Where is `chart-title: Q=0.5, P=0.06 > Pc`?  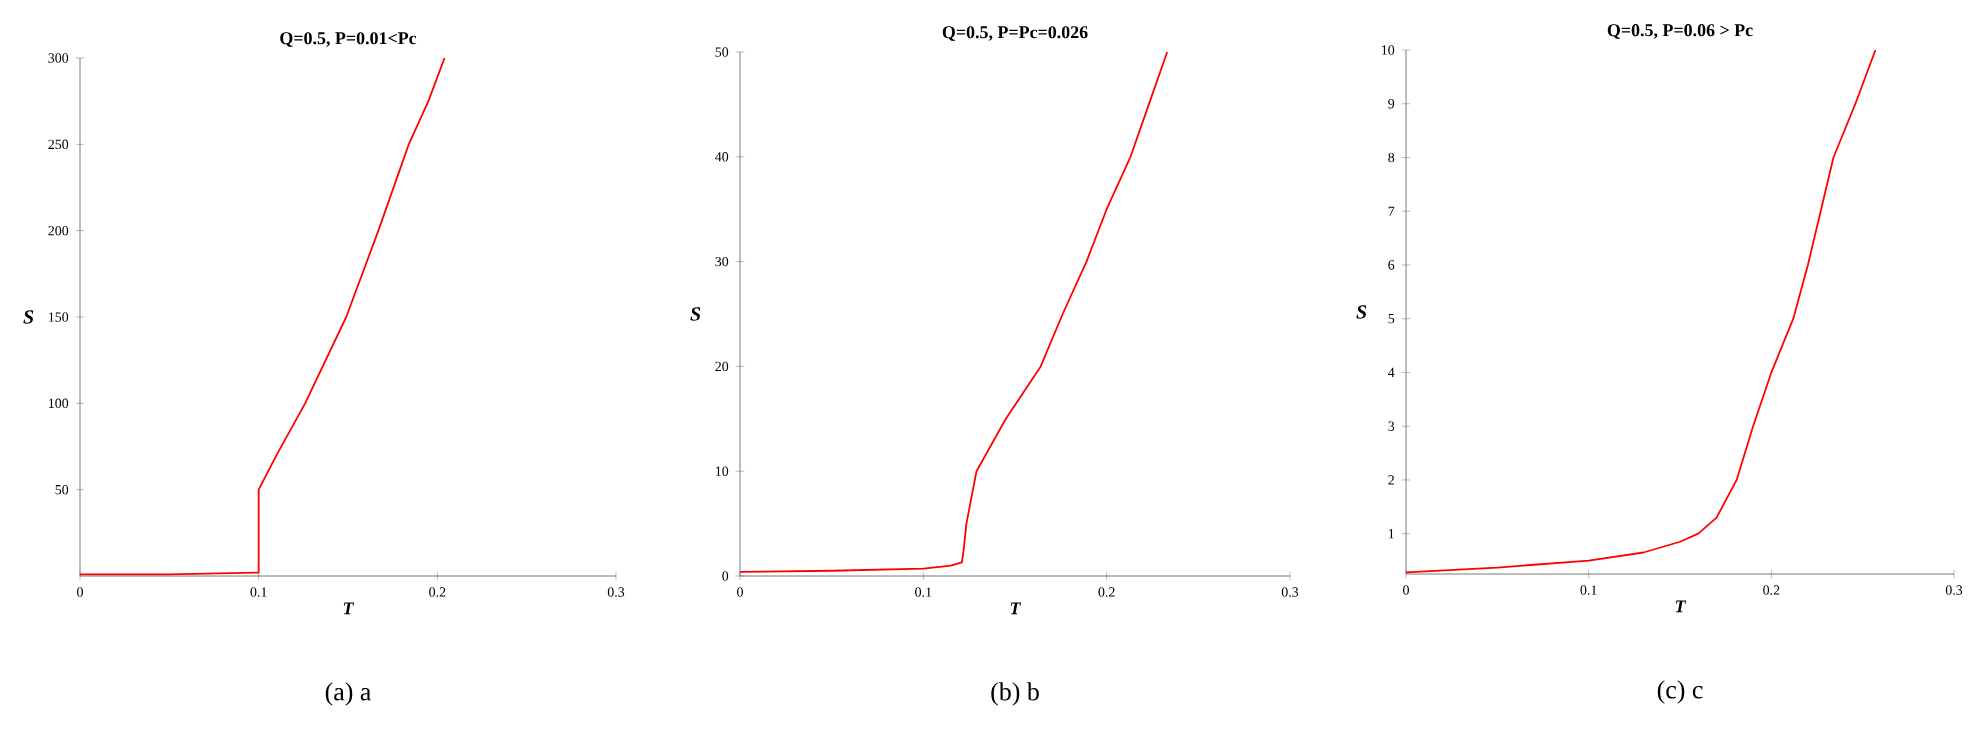
chart-title: Q=0.5, P=0.06 > Pc is located at coordinates (1680, 31).